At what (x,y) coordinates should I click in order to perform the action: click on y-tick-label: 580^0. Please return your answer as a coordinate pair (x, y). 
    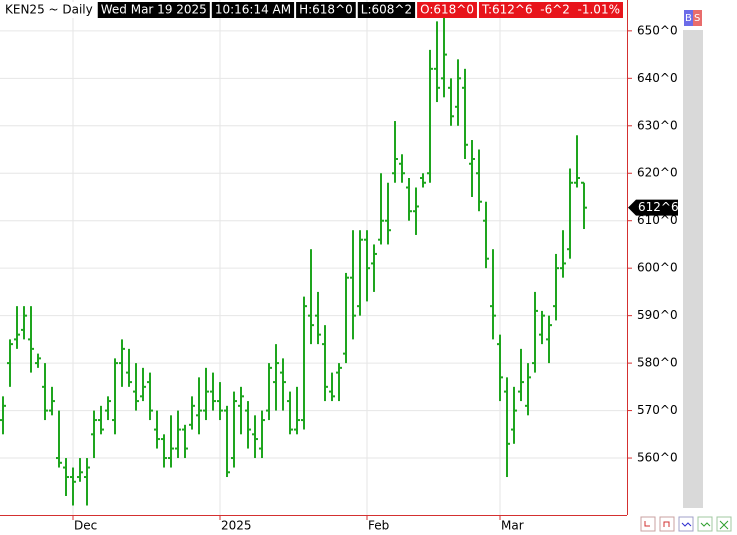
    Looking at the image, I should click on (657, 363).